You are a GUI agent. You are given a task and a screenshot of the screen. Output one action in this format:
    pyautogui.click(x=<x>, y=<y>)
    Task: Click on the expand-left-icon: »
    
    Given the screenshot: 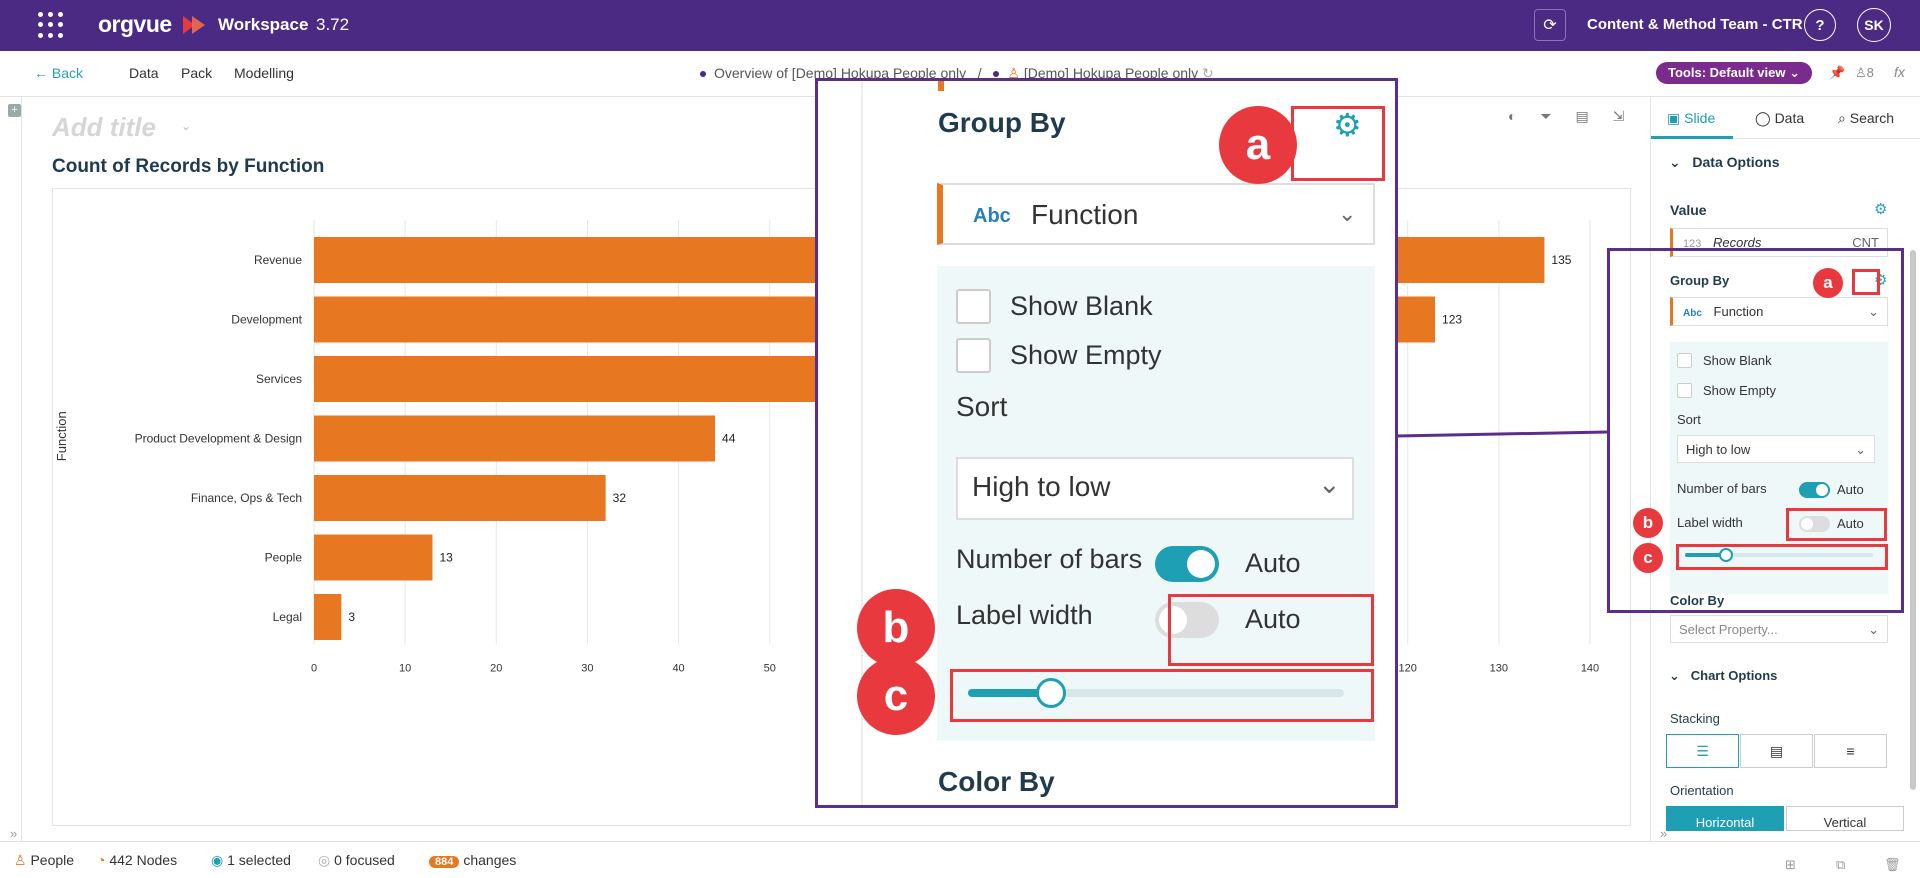 What is the action you would take?
    pyautogui.click(x=14, y=833)
    